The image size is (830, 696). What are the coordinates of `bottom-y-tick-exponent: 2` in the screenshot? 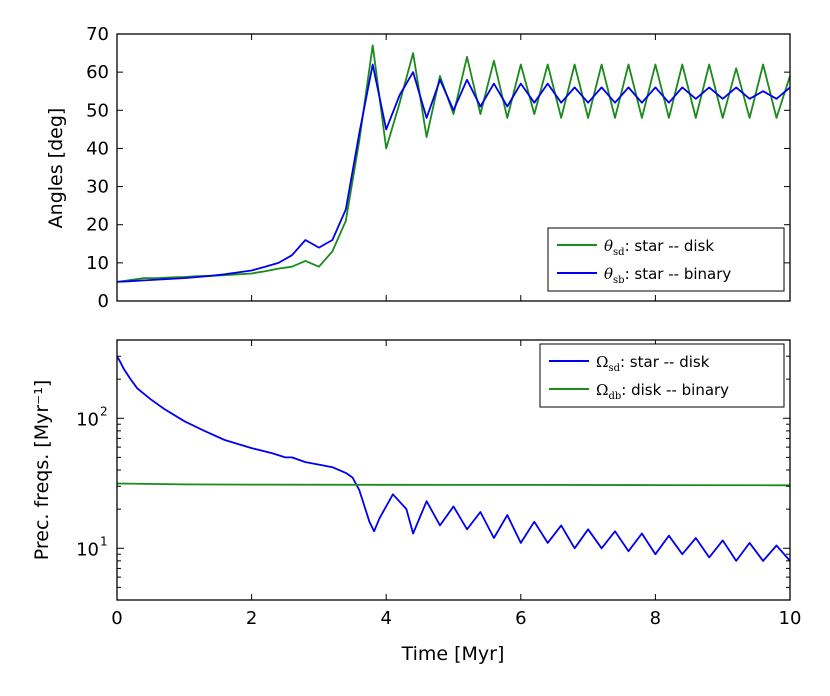 It's located at (104, 411).